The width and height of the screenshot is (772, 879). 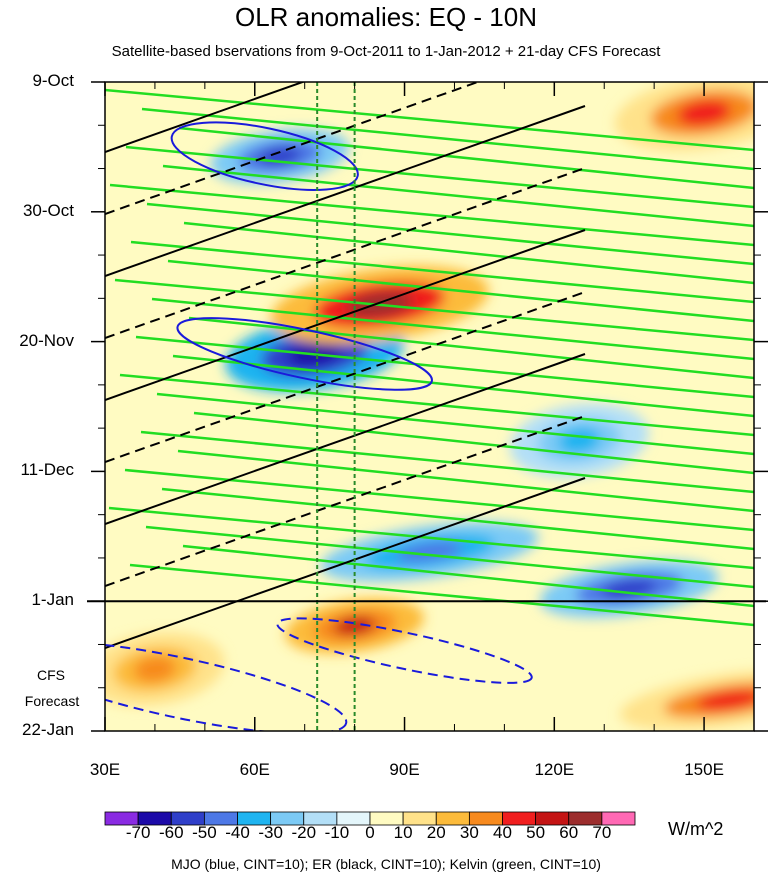 I want to click on x-tick-label: 120E, so click(x=554, y=769).